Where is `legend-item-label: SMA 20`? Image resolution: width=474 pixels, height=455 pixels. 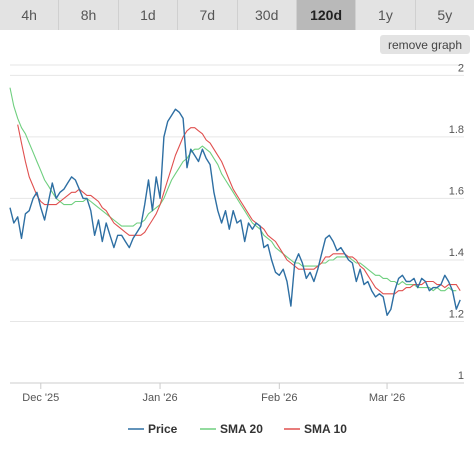
legend-item-label: SMA 20 is located at coordinates (241, 429).